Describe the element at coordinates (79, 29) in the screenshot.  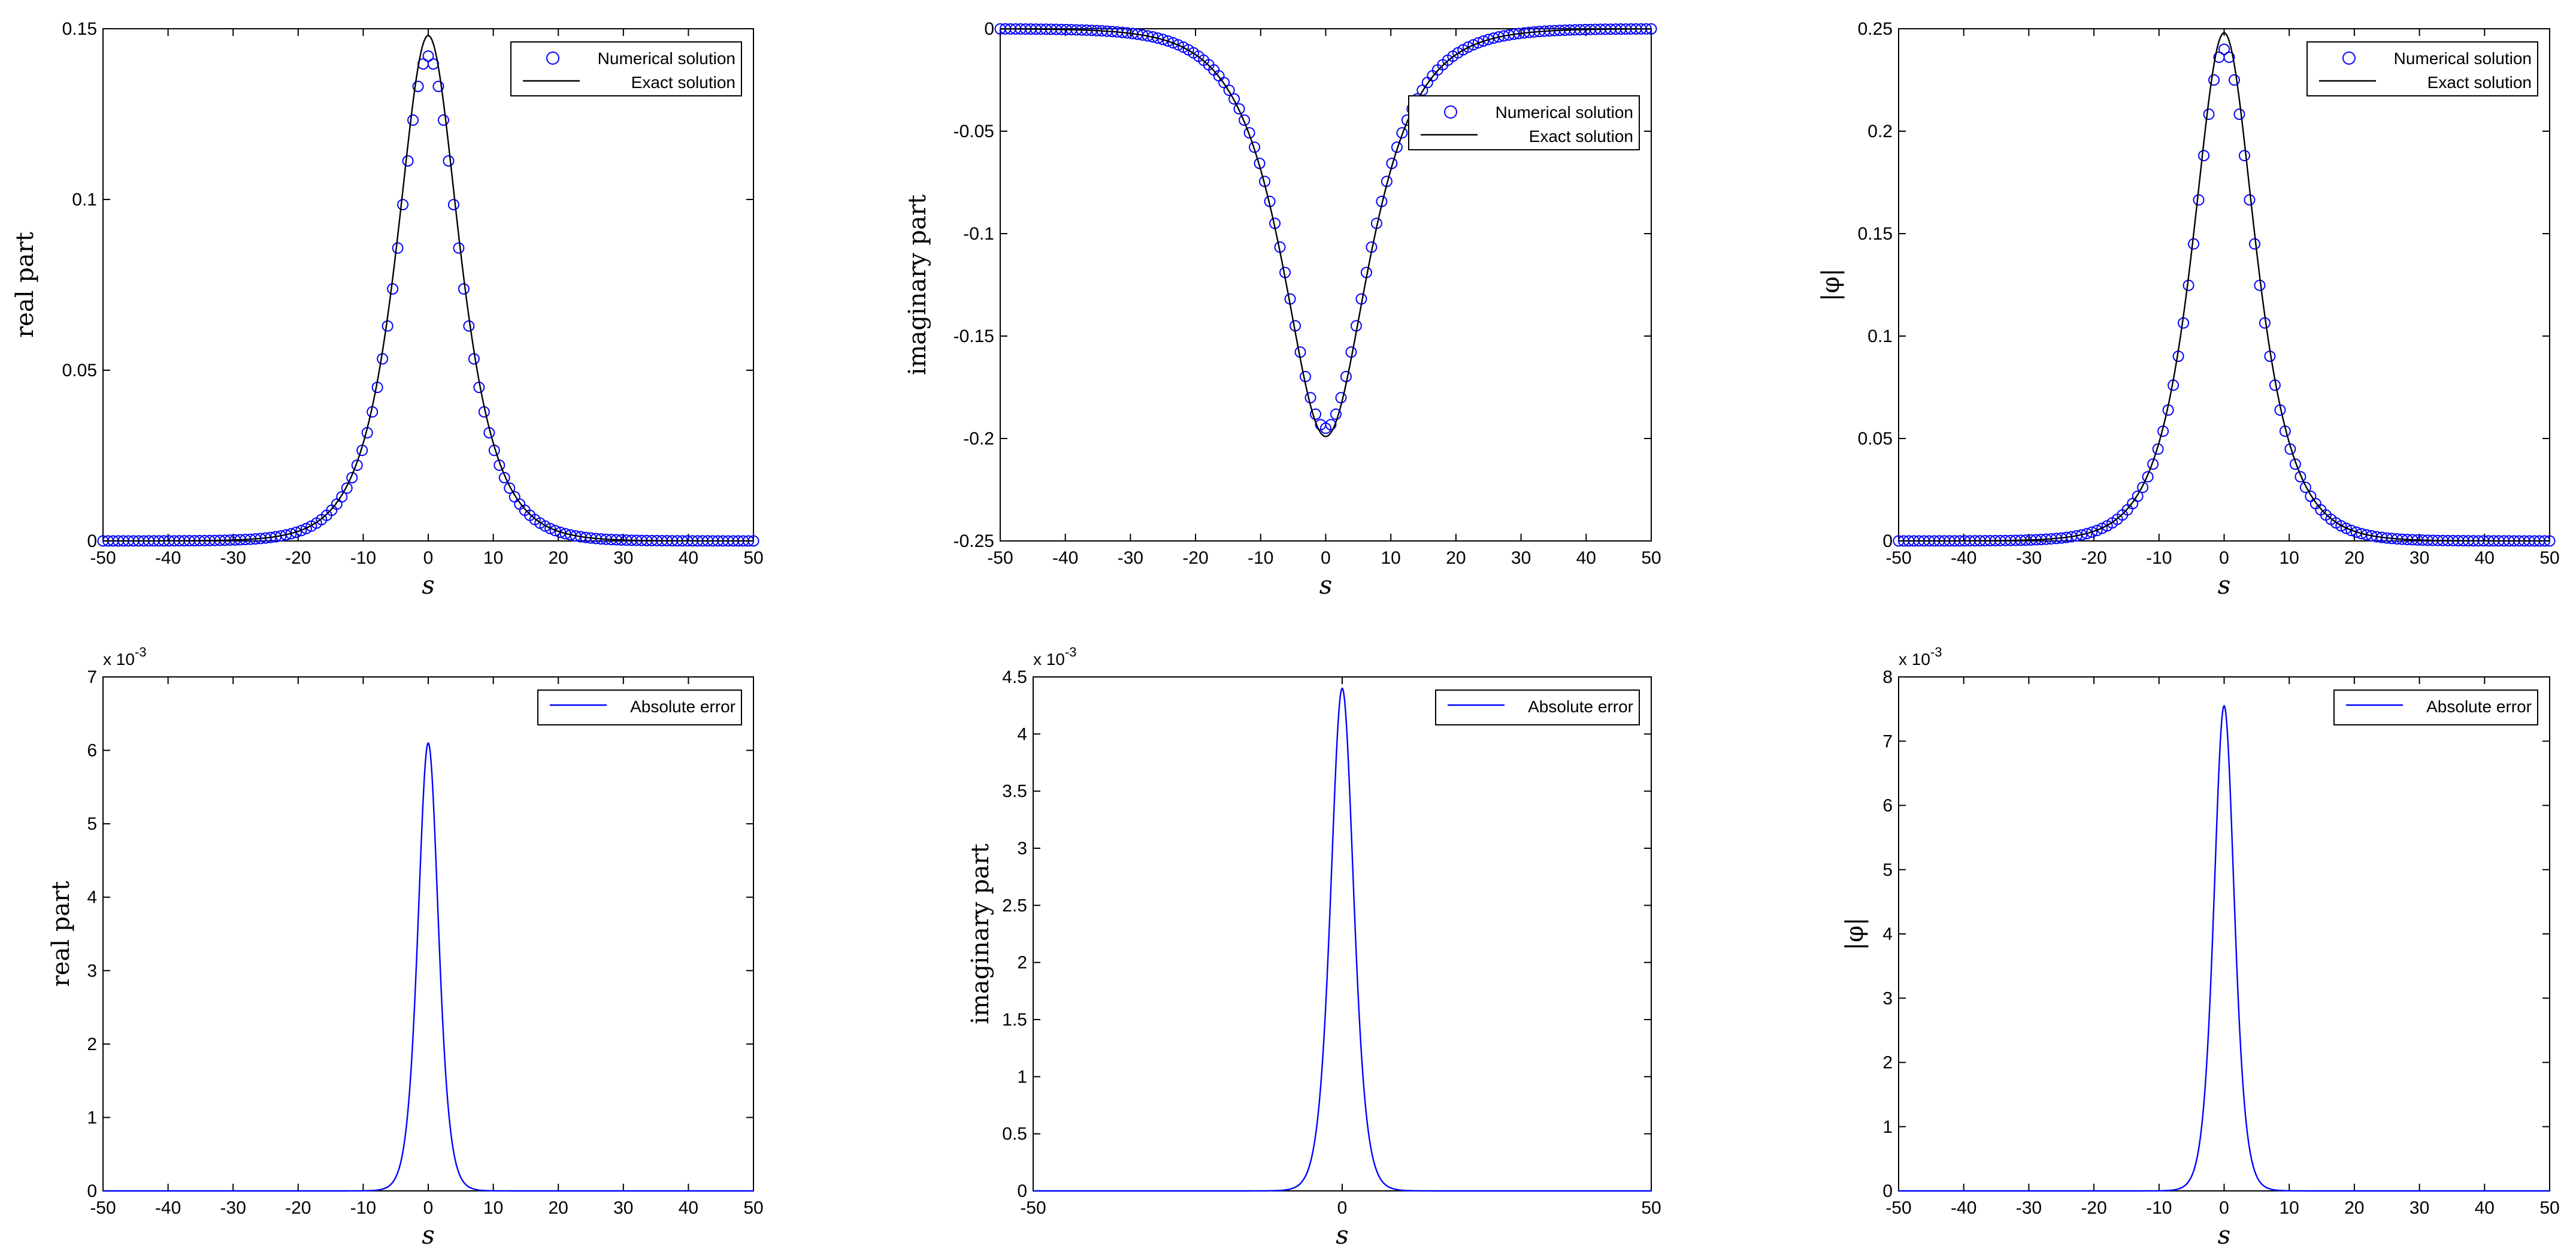
I see `y-tick-label: 0.15` at that location.